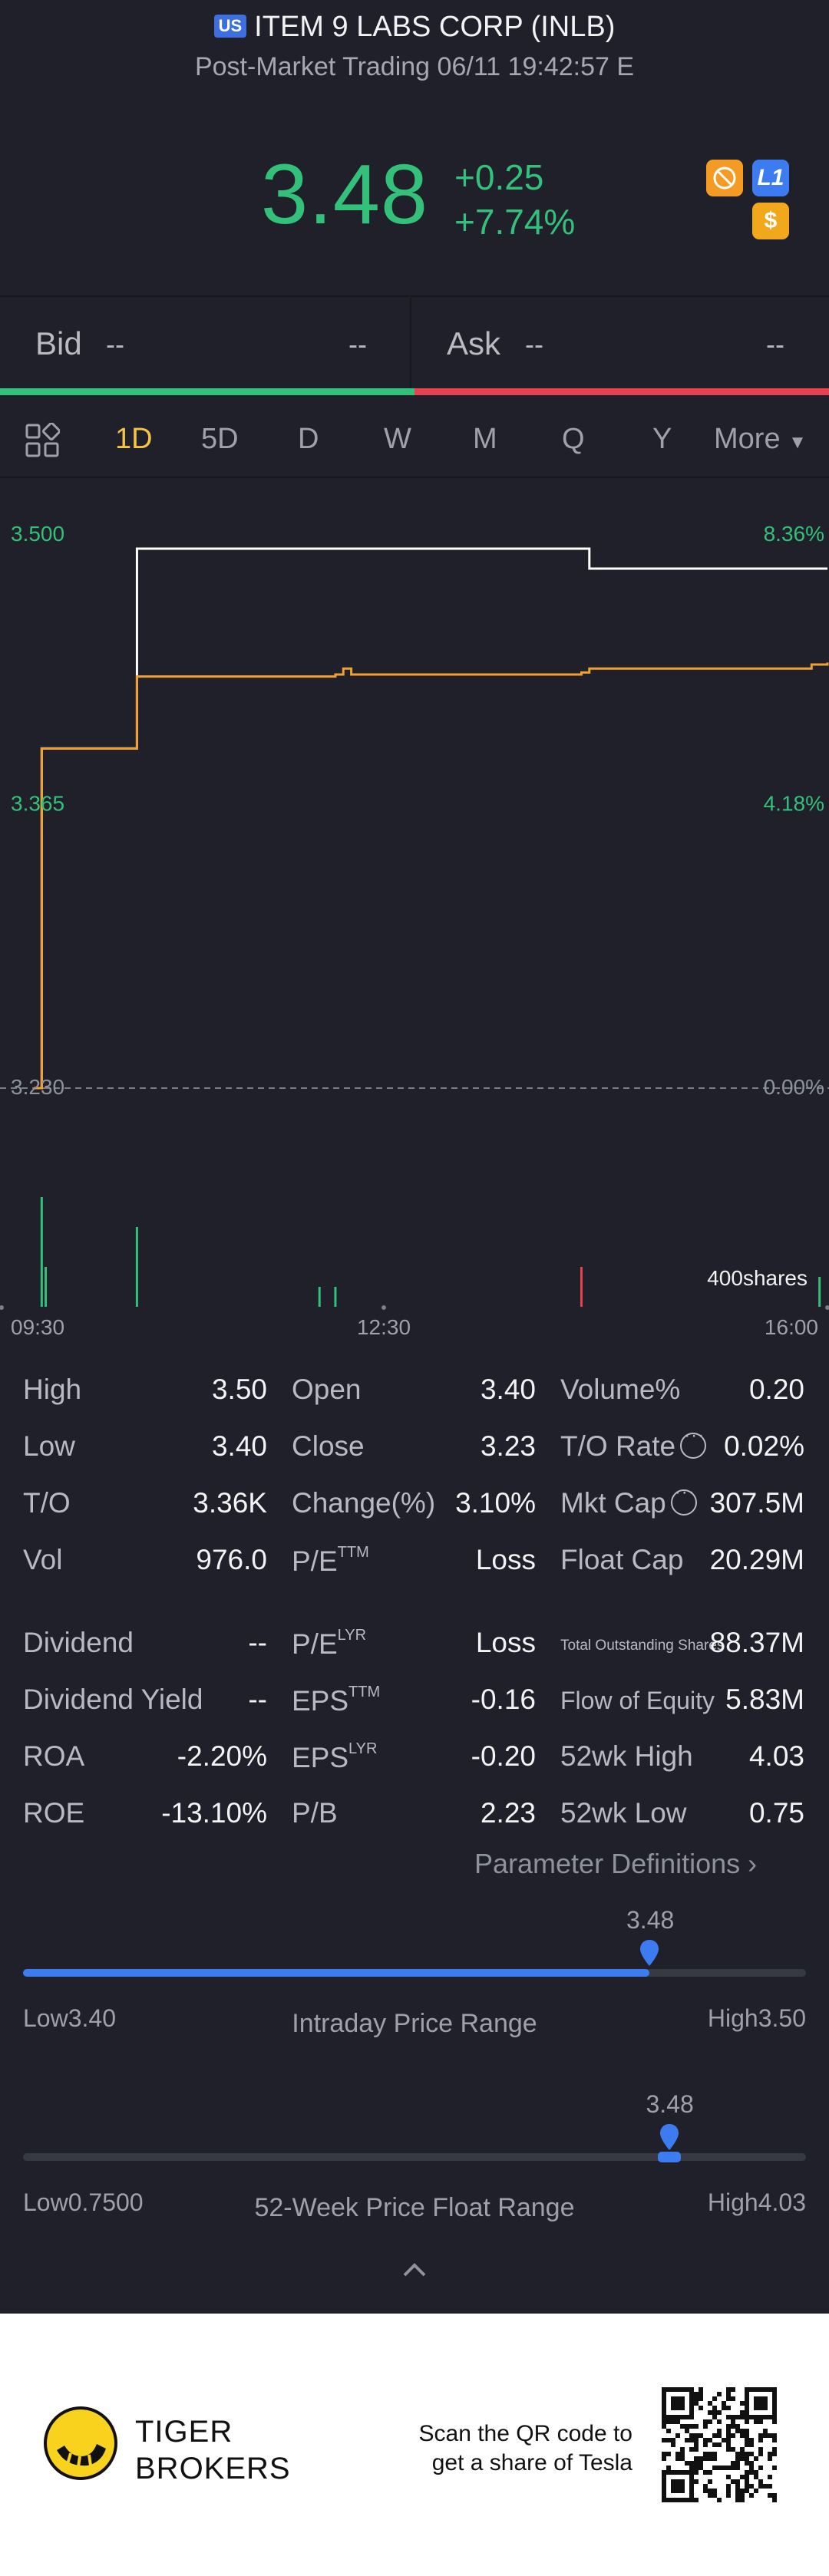 The width and height of the screenshot is (829, 2576). I want to click on chevron-up-icon, so click(414, 2270).